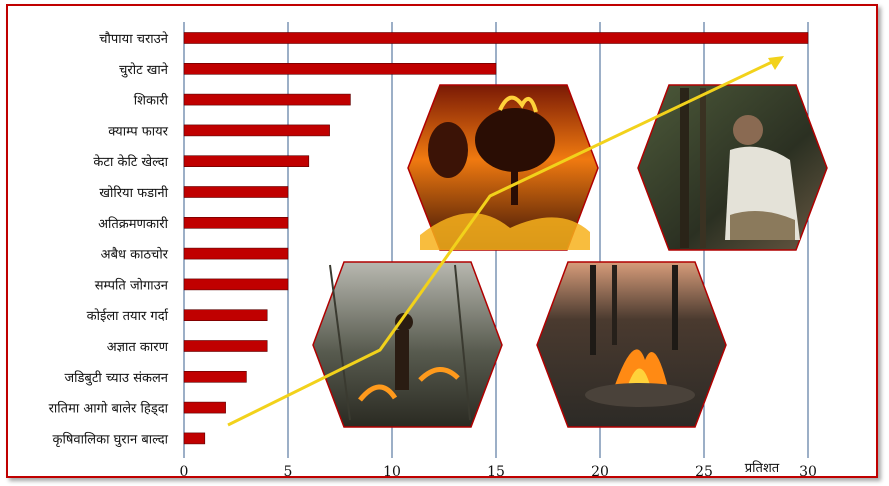 The image size is (889, 486). I want to click on category-label: चुरोट खाने, so click(144, 70).